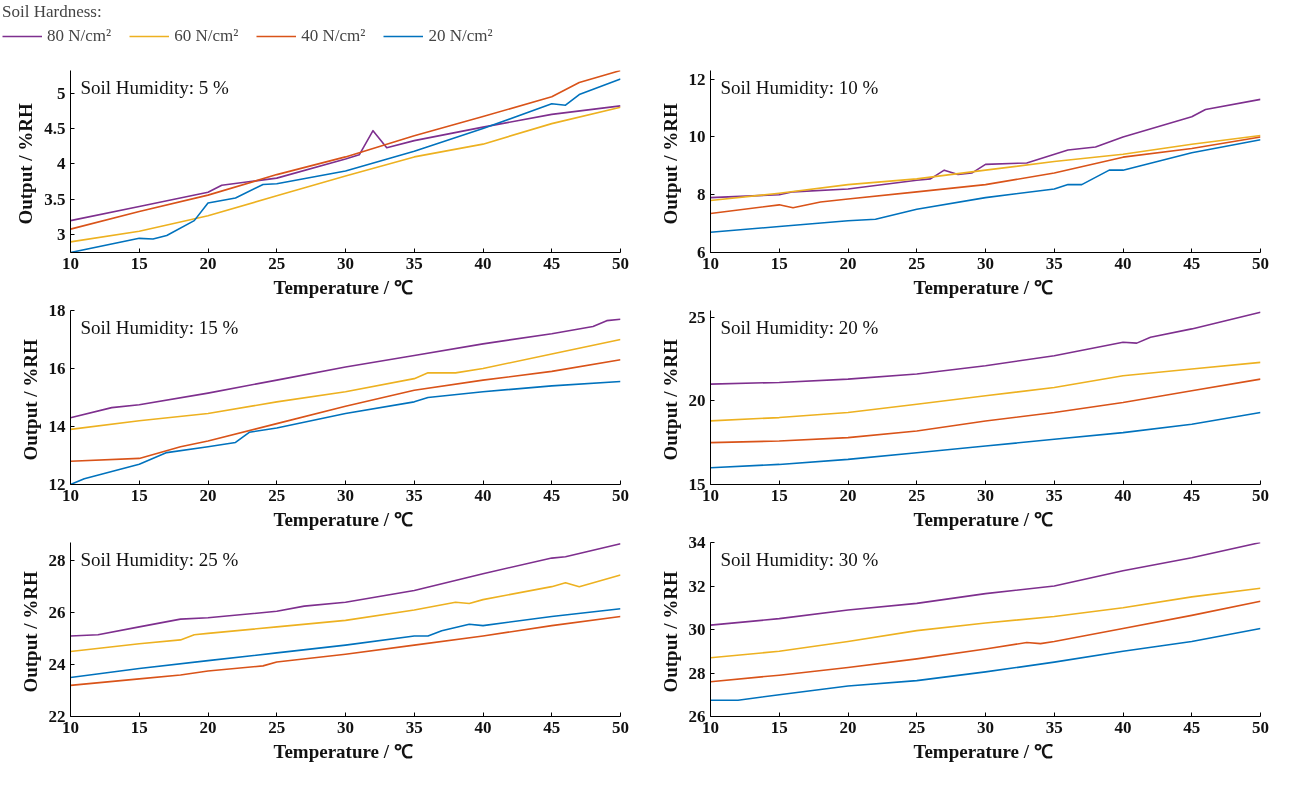 Image resolution: width=1298 pixels, height=788 pixels. Describe the element at coordinates (79, 36) in the screenshot. I see `legend-label: 80 N/cm²` at that location.